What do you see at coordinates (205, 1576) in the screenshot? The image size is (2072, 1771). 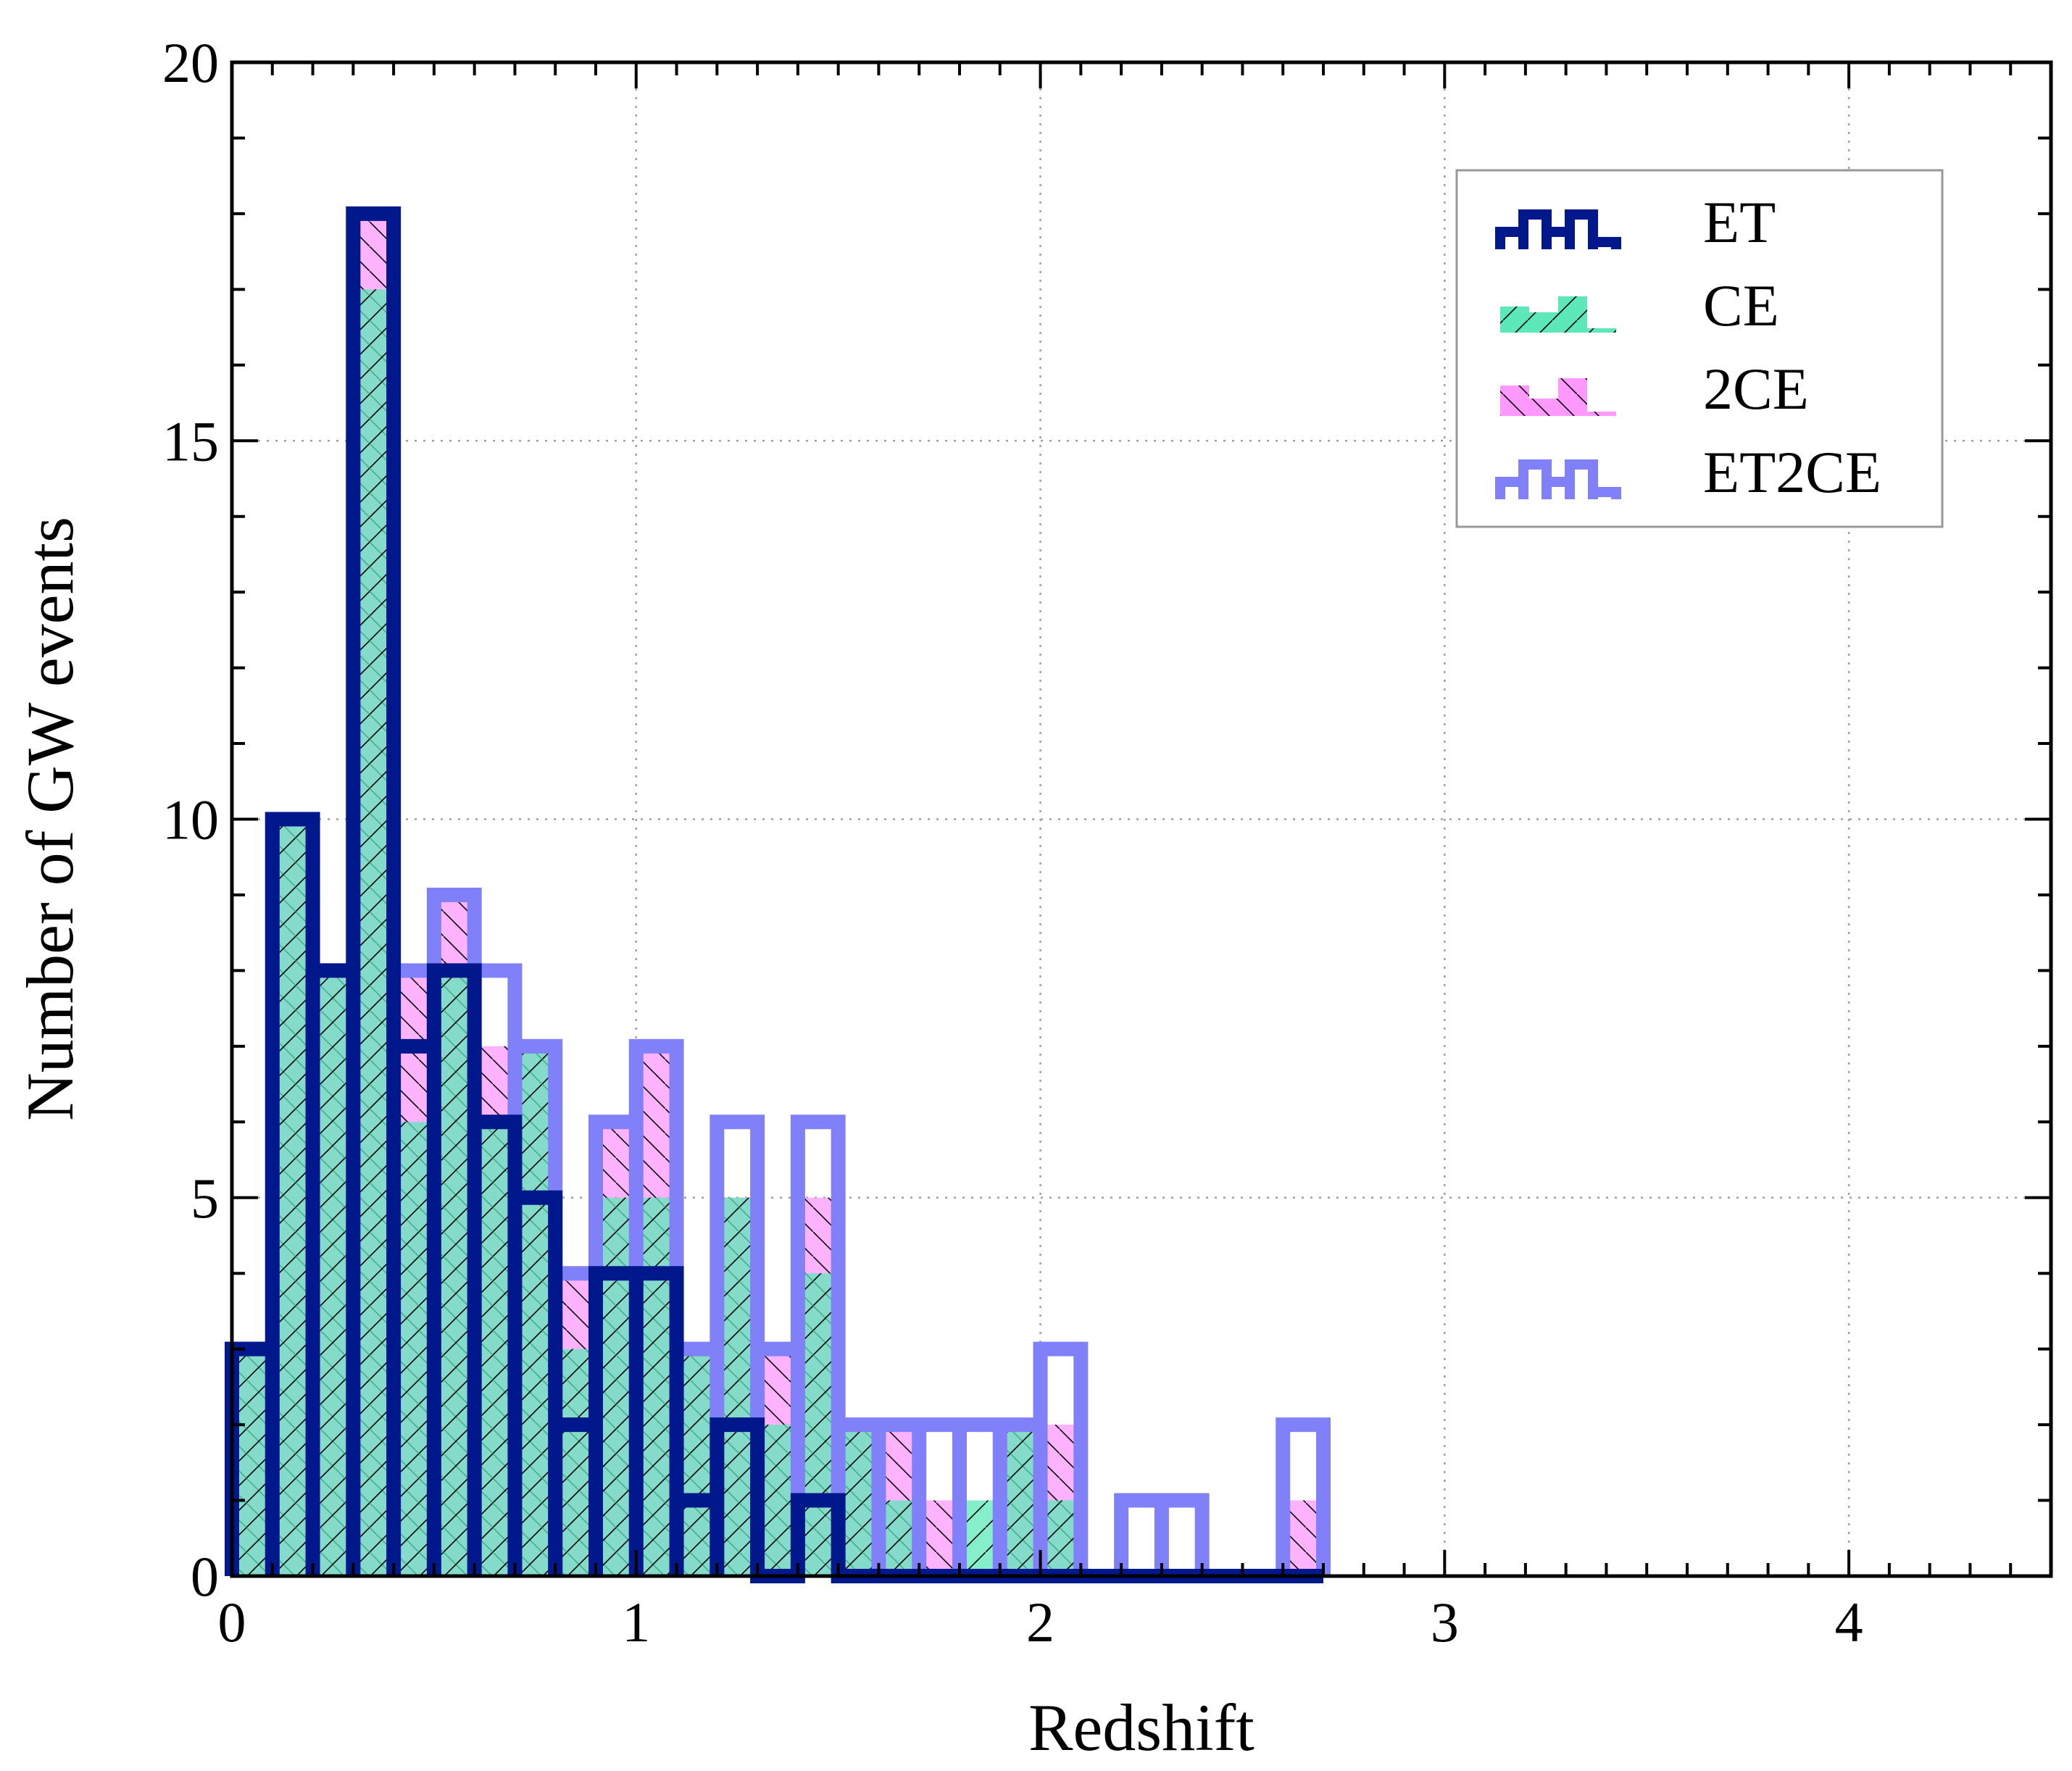 I see `y-tick-label: 0` at bounding box center [205, 1576].